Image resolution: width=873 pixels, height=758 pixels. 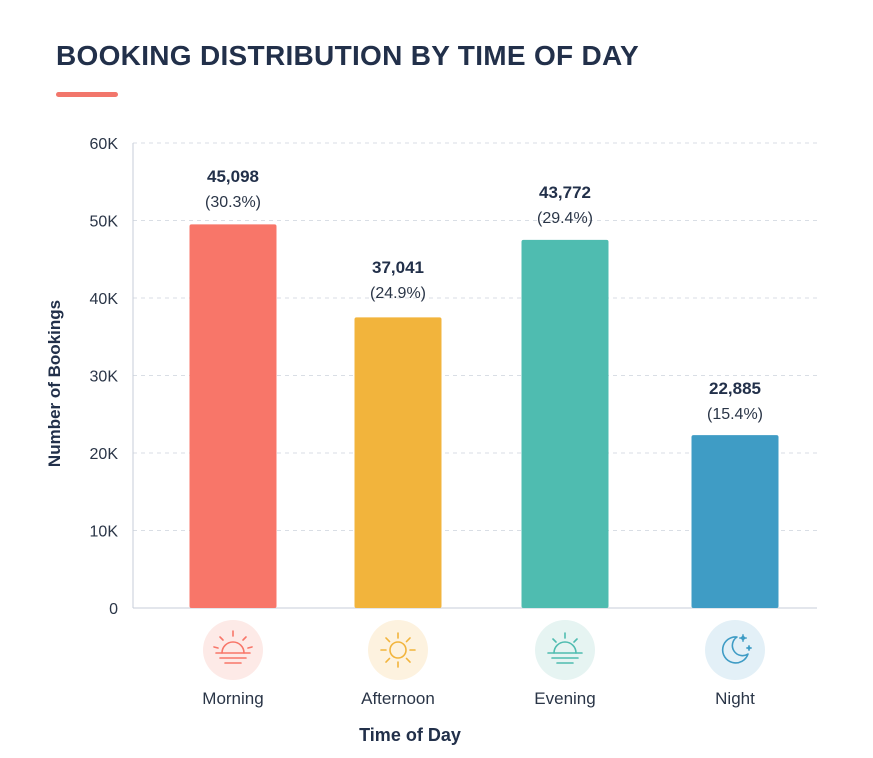 I want to click on bar-evening, so click(x=565, y=423).